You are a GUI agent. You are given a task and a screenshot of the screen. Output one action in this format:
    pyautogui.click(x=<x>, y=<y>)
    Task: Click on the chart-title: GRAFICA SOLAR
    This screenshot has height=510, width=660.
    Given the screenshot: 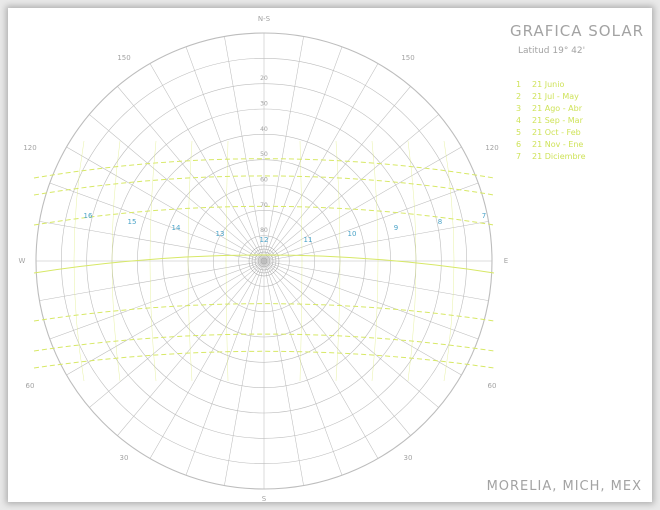 What is the action you would take?
    pyautogui.click(x=577, y=31)
    